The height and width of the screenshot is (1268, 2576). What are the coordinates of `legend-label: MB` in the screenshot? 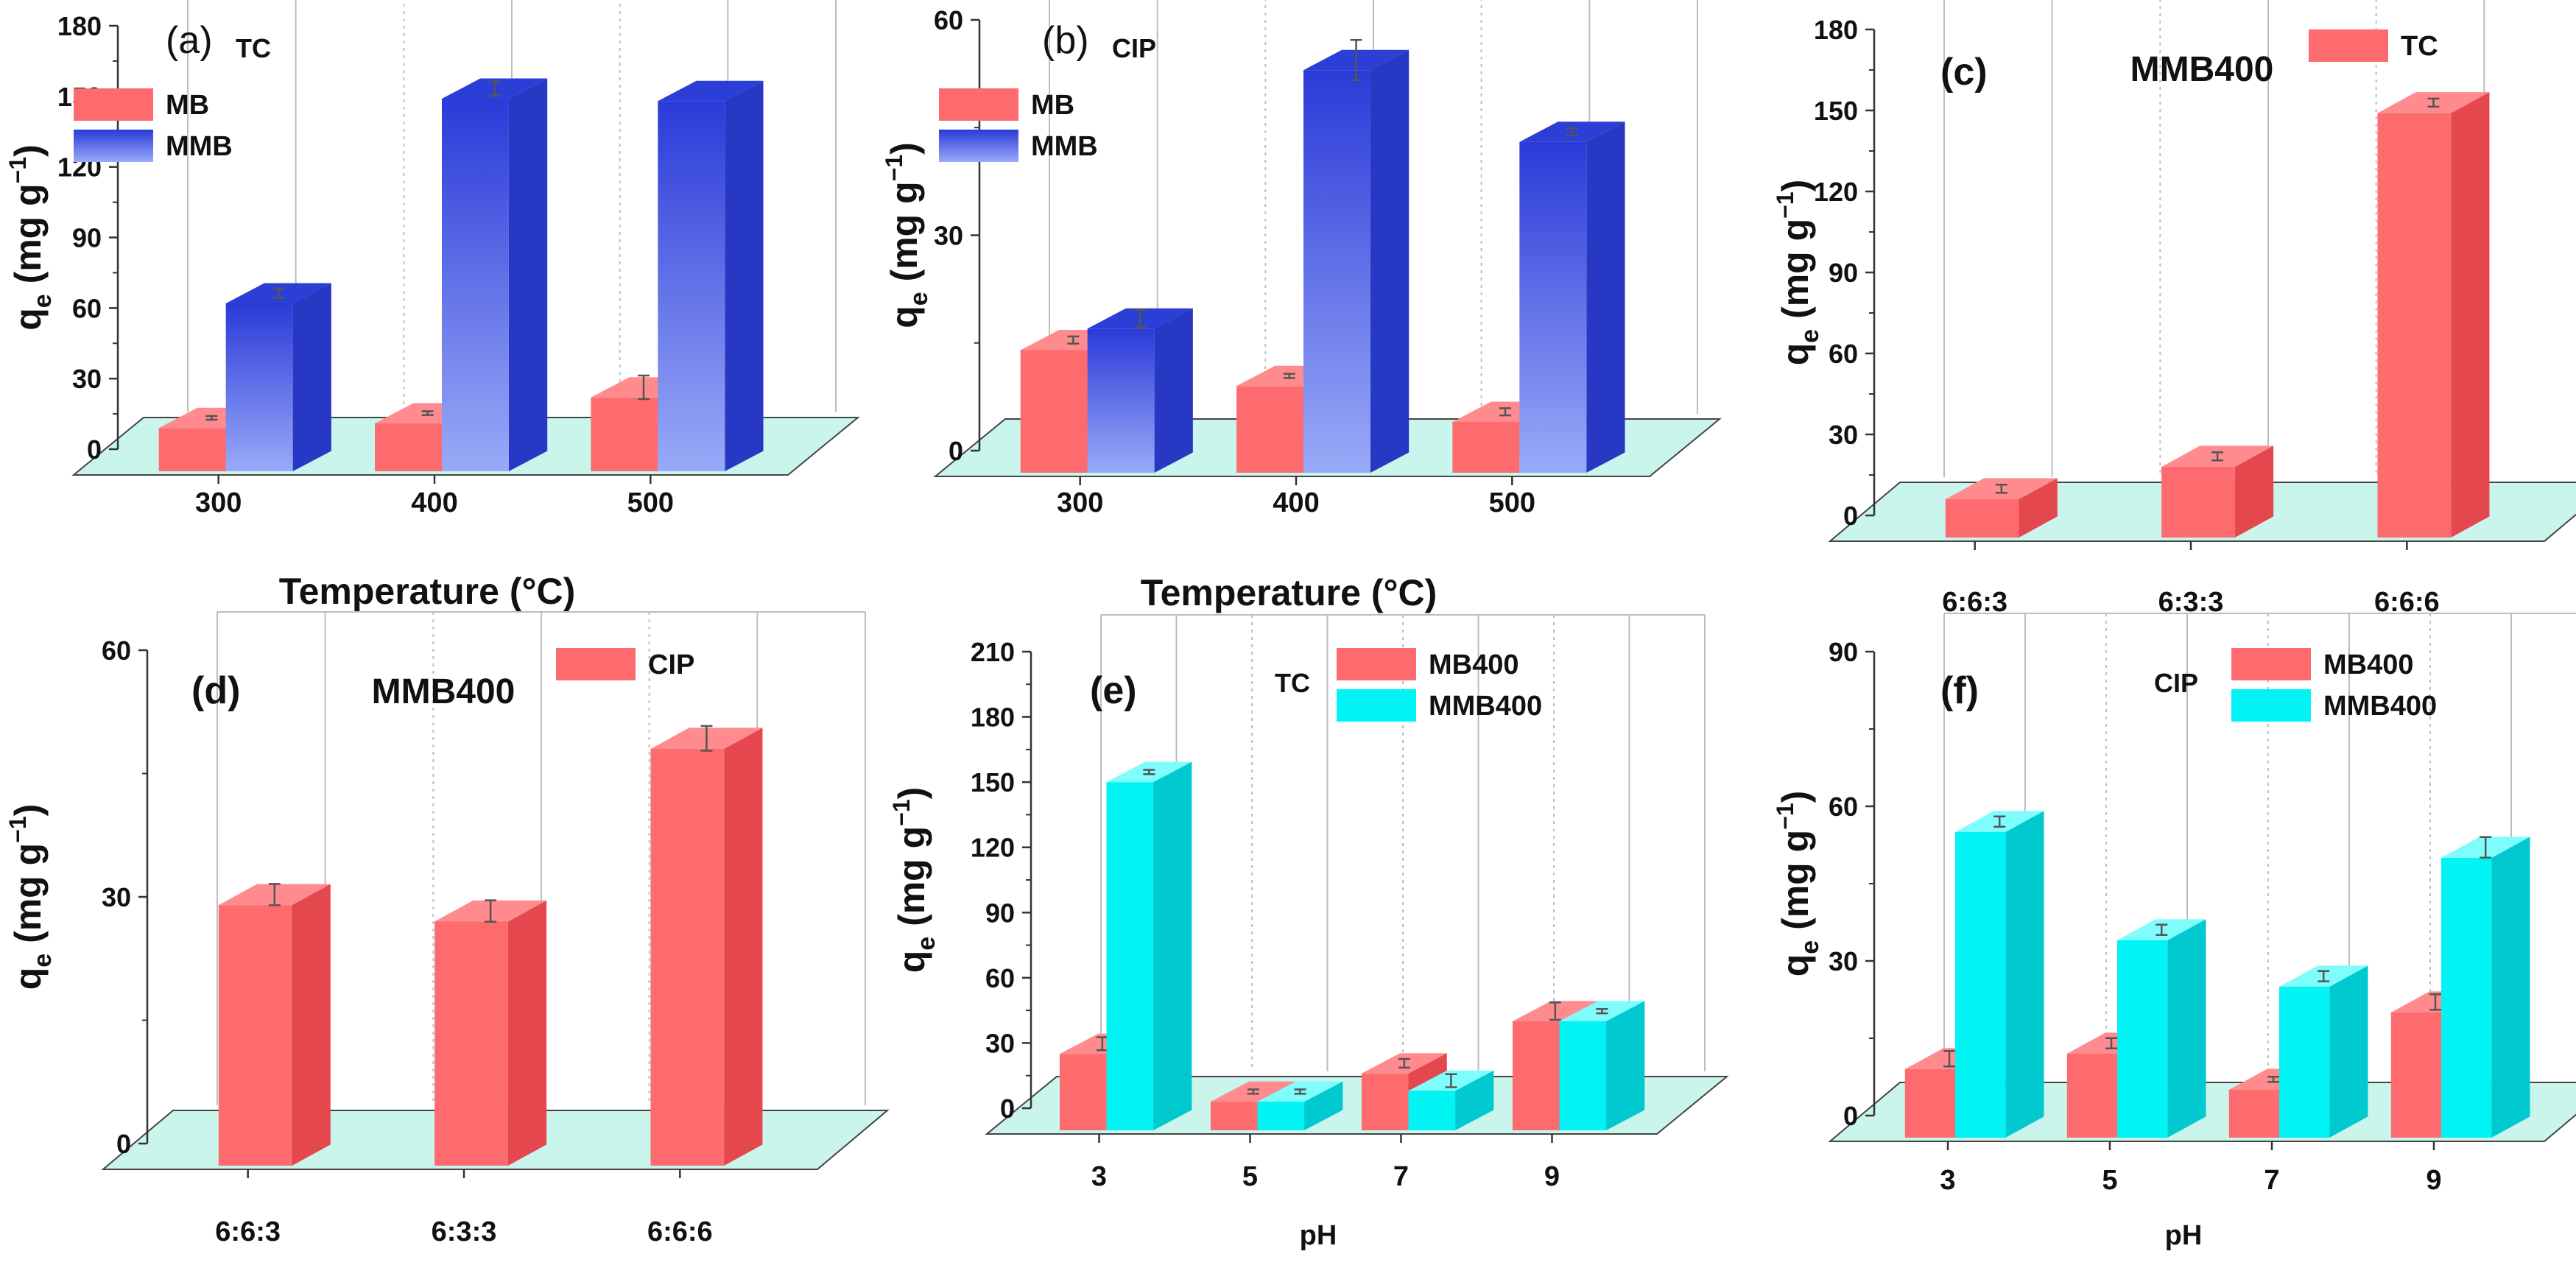 It's located at (187, 105).